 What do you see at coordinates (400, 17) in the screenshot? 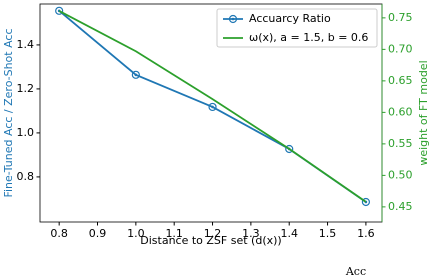
I see `y2-tick-label: 0.75` at bounding box center [400, 17].